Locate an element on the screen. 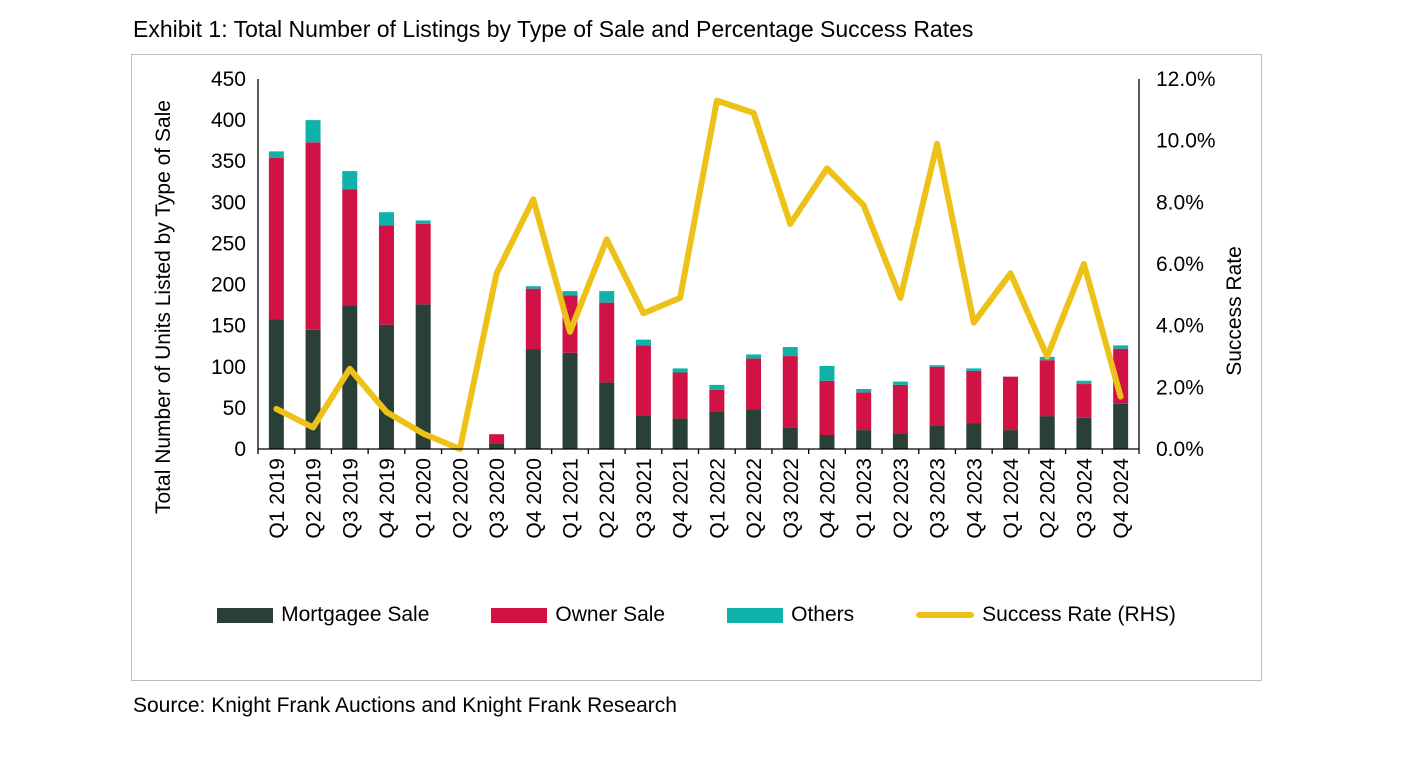 Image resolution: width=1424 pixels, height=757 pixels. x-category-label: Q2 2022 is located at coordinates (754, 498).